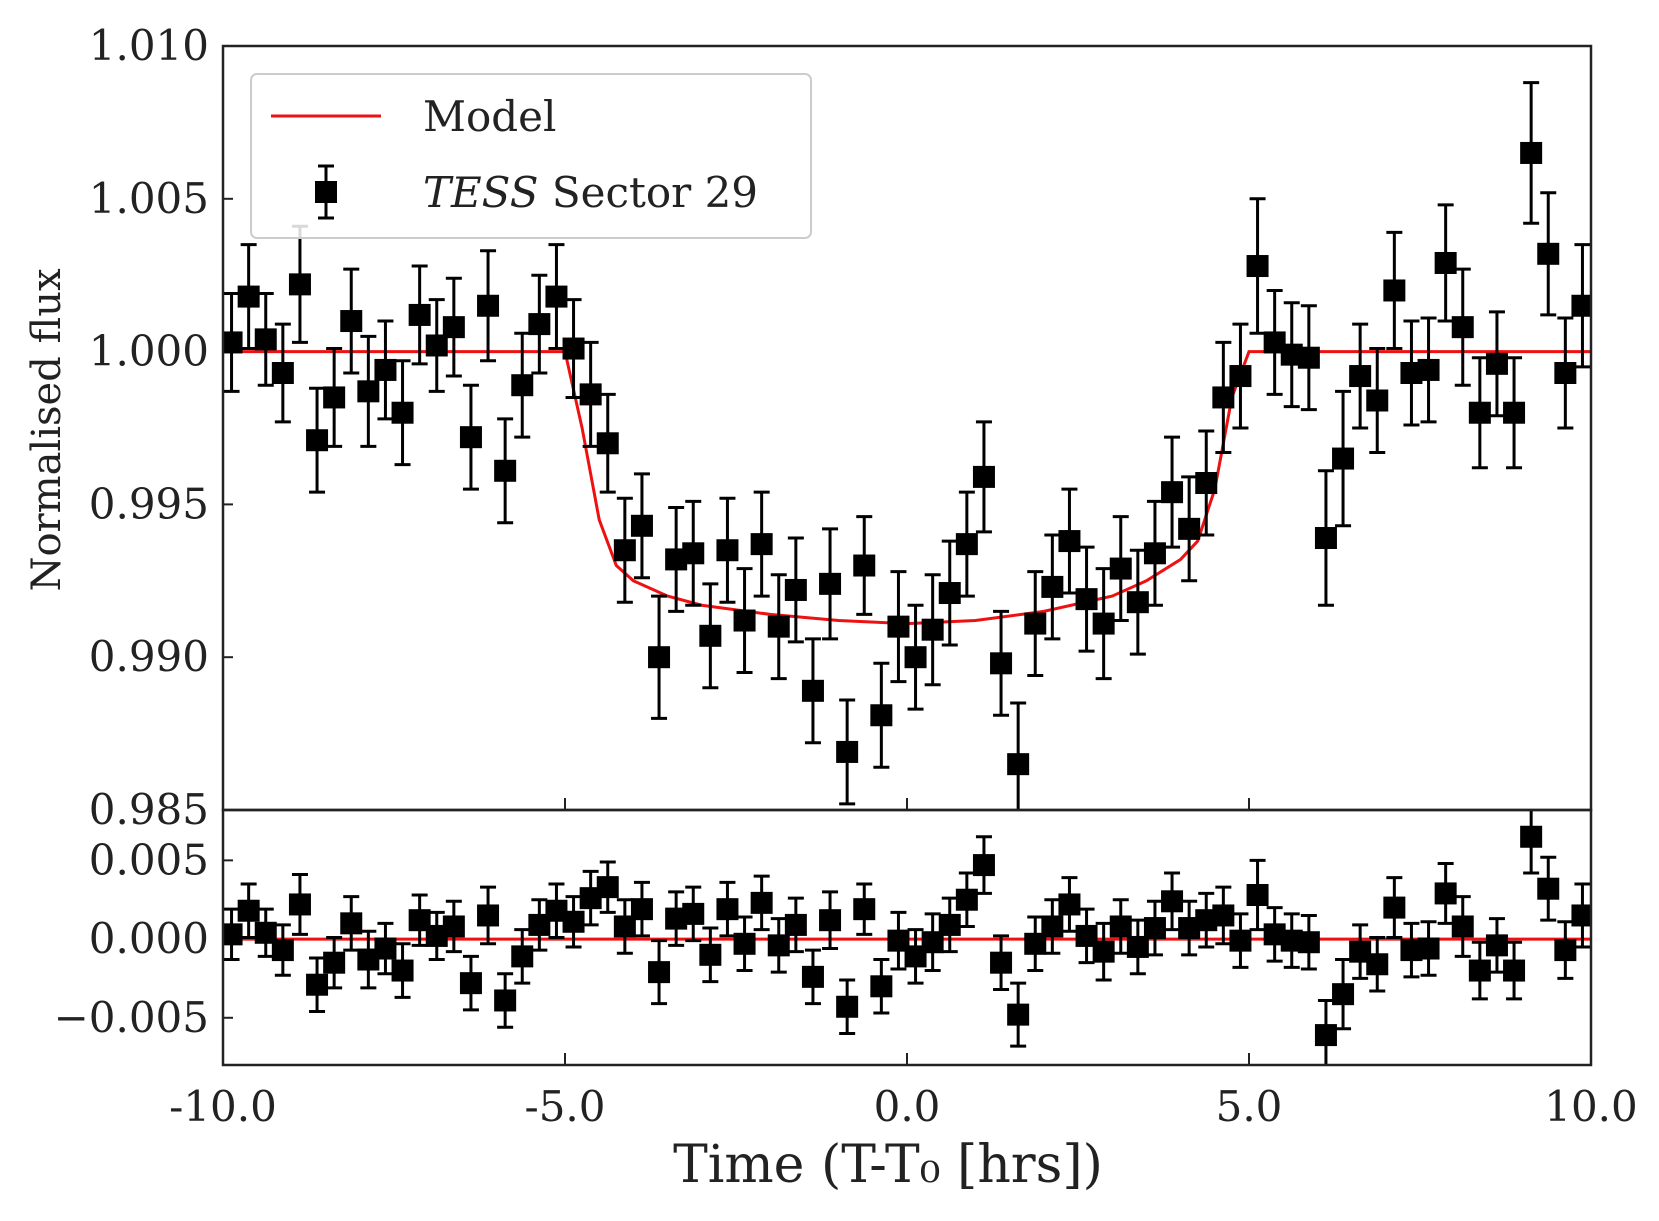 The height and width of the screenshot is (1221, 1659). I want to click on x-tick-label: 0.0, so click(907, 1106).